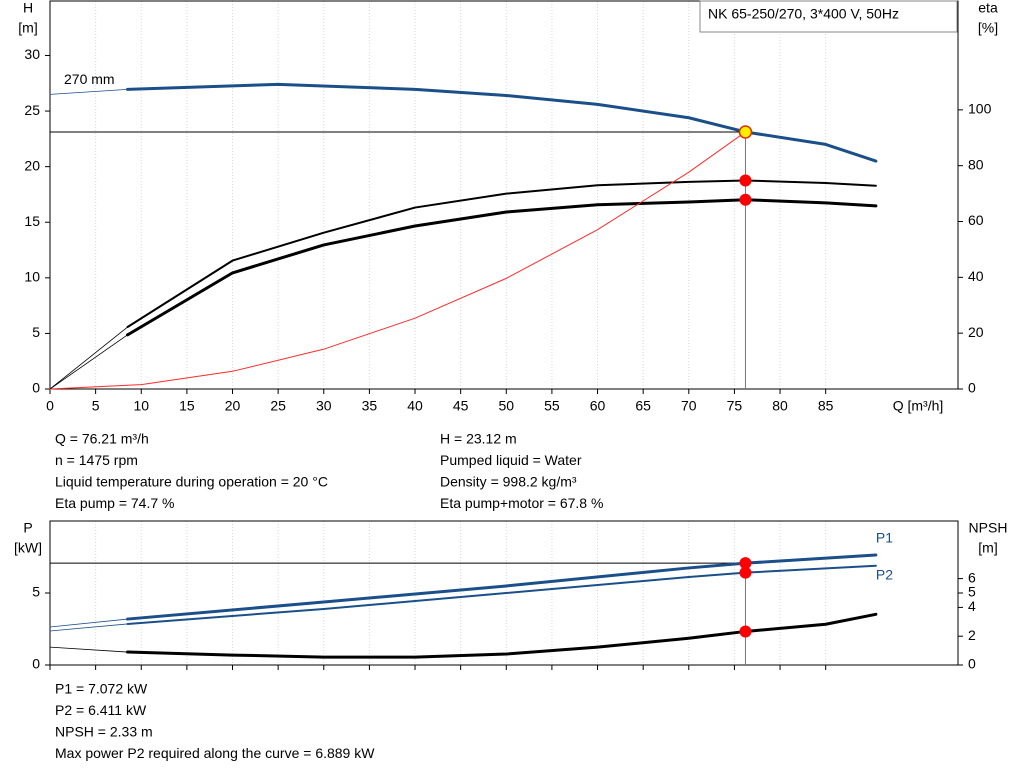 The image size is (1024, 781). Describe the element at coordinates (101, 710) in the screenshot. I see `info-line: P2 = 6.411 kW` at that location.